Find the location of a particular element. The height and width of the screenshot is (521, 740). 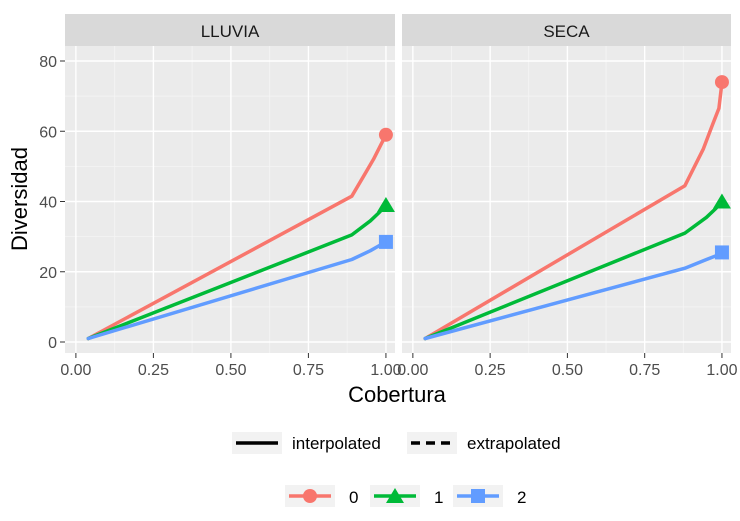

legend-label-extrapolated: extrapolated is located at coordinates (514, 443).